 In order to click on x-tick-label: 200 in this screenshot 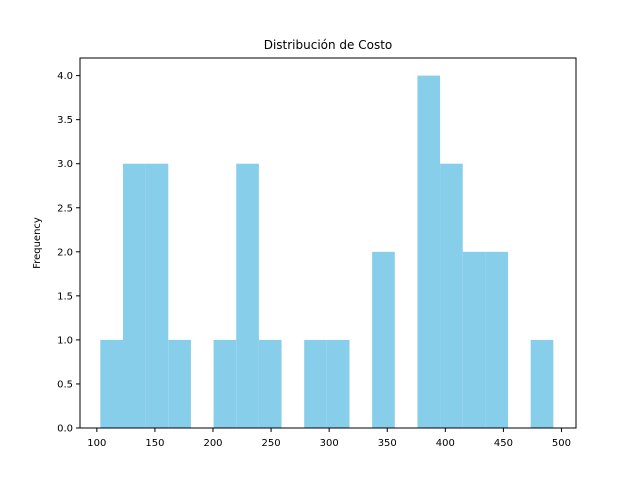, I will do `click(212, 443)`.